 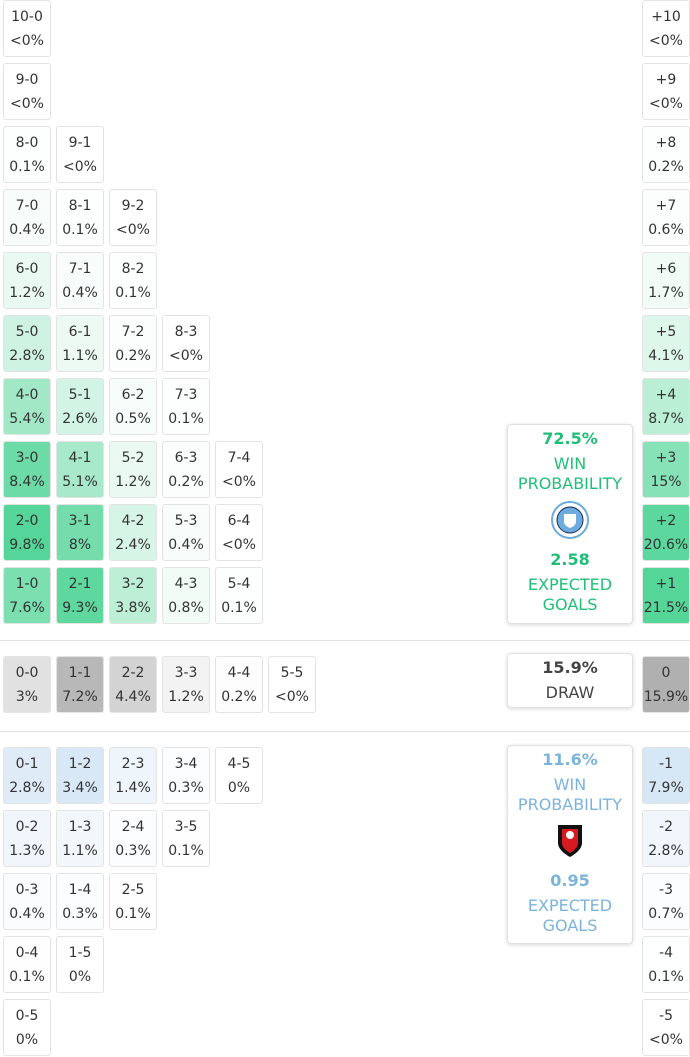 What do you see at coordinates (80, 482) in the screenshot?
I see `probability: 5.1%` at bounding box center [80, 482].